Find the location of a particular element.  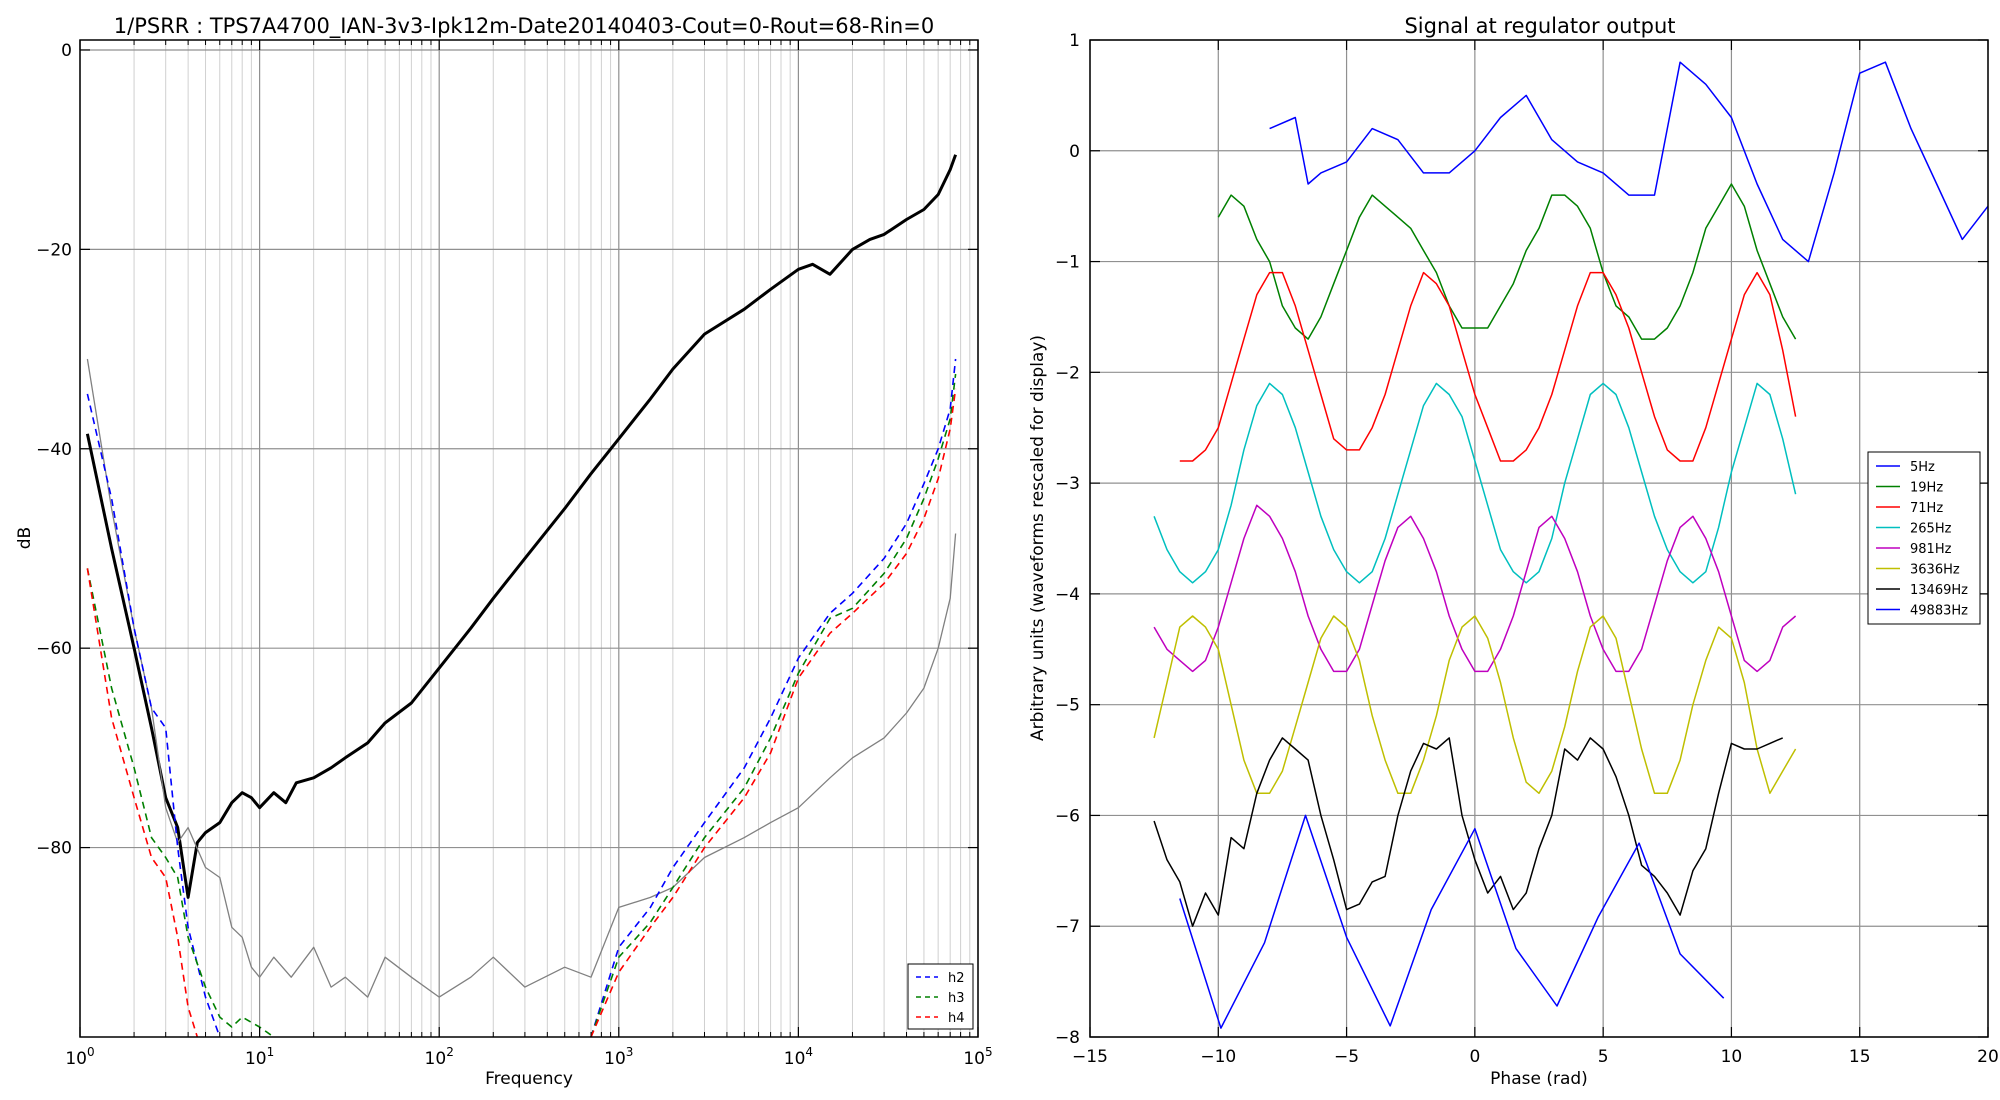

x-tick-label: 10¹ is located at coordinates (259, 1057).